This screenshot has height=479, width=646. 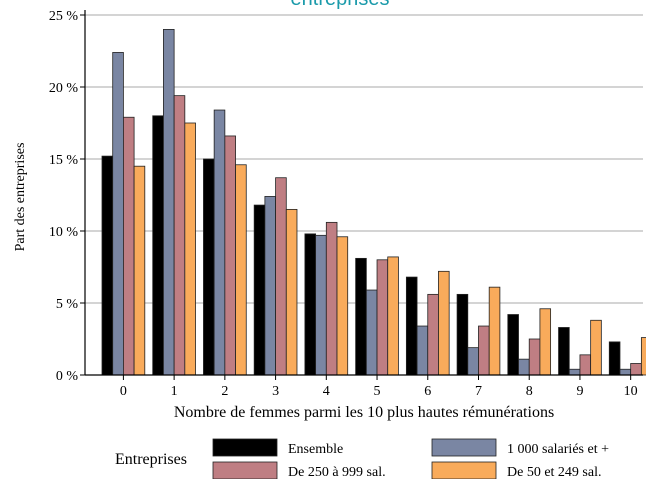 I want to click on legend-label: 1 000 salariés et +, so click(x=558, y=449).